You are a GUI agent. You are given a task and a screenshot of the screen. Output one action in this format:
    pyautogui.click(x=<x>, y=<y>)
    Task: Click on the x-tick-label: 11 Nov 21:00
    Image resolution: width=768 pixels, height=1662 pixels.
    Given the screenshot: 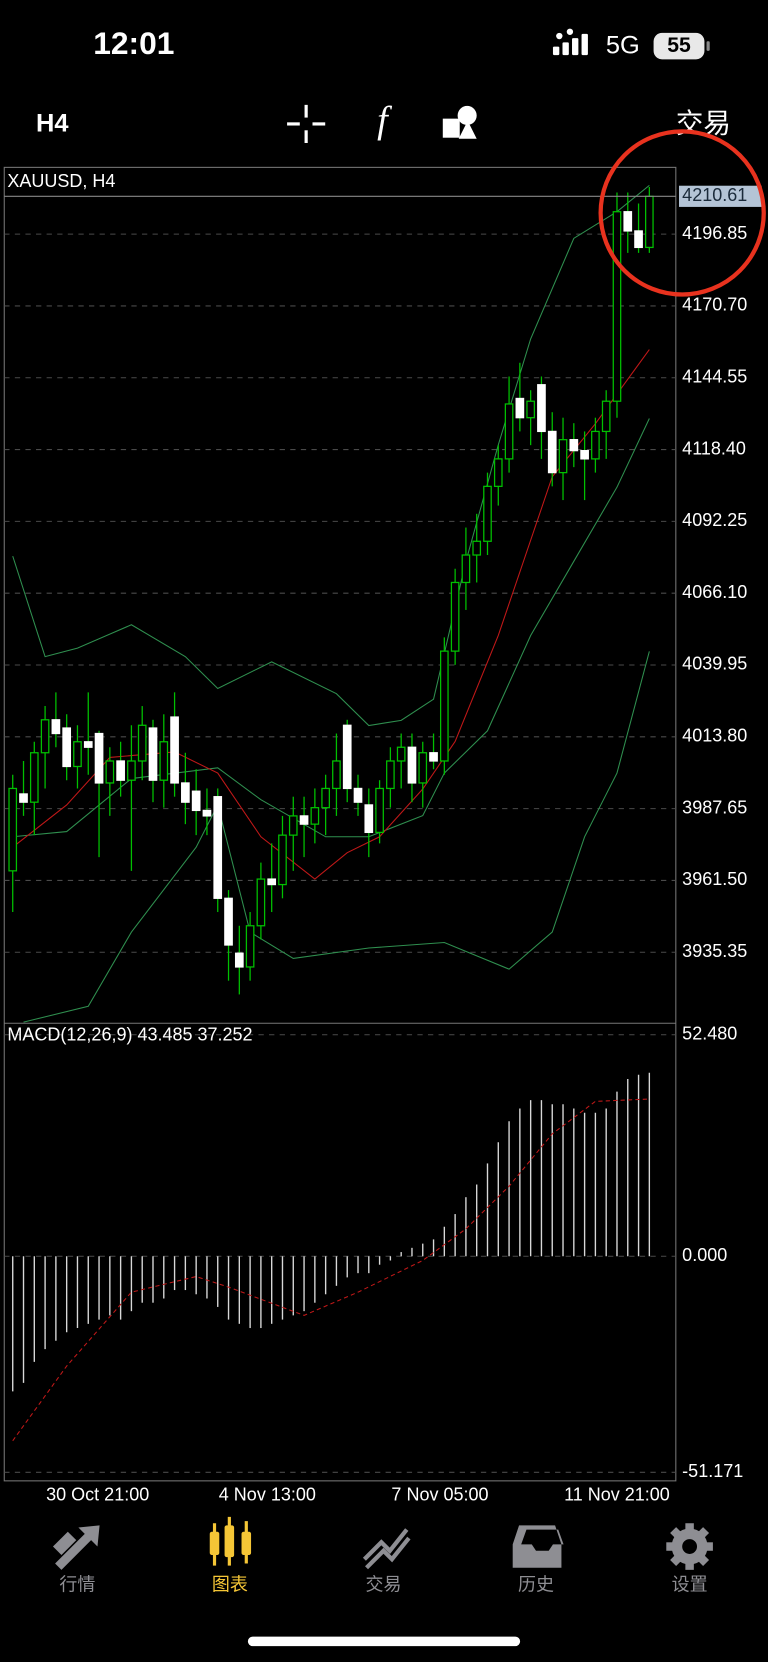 What is the action you would take?
    pyautogui.click(x=617, y=1494)
    